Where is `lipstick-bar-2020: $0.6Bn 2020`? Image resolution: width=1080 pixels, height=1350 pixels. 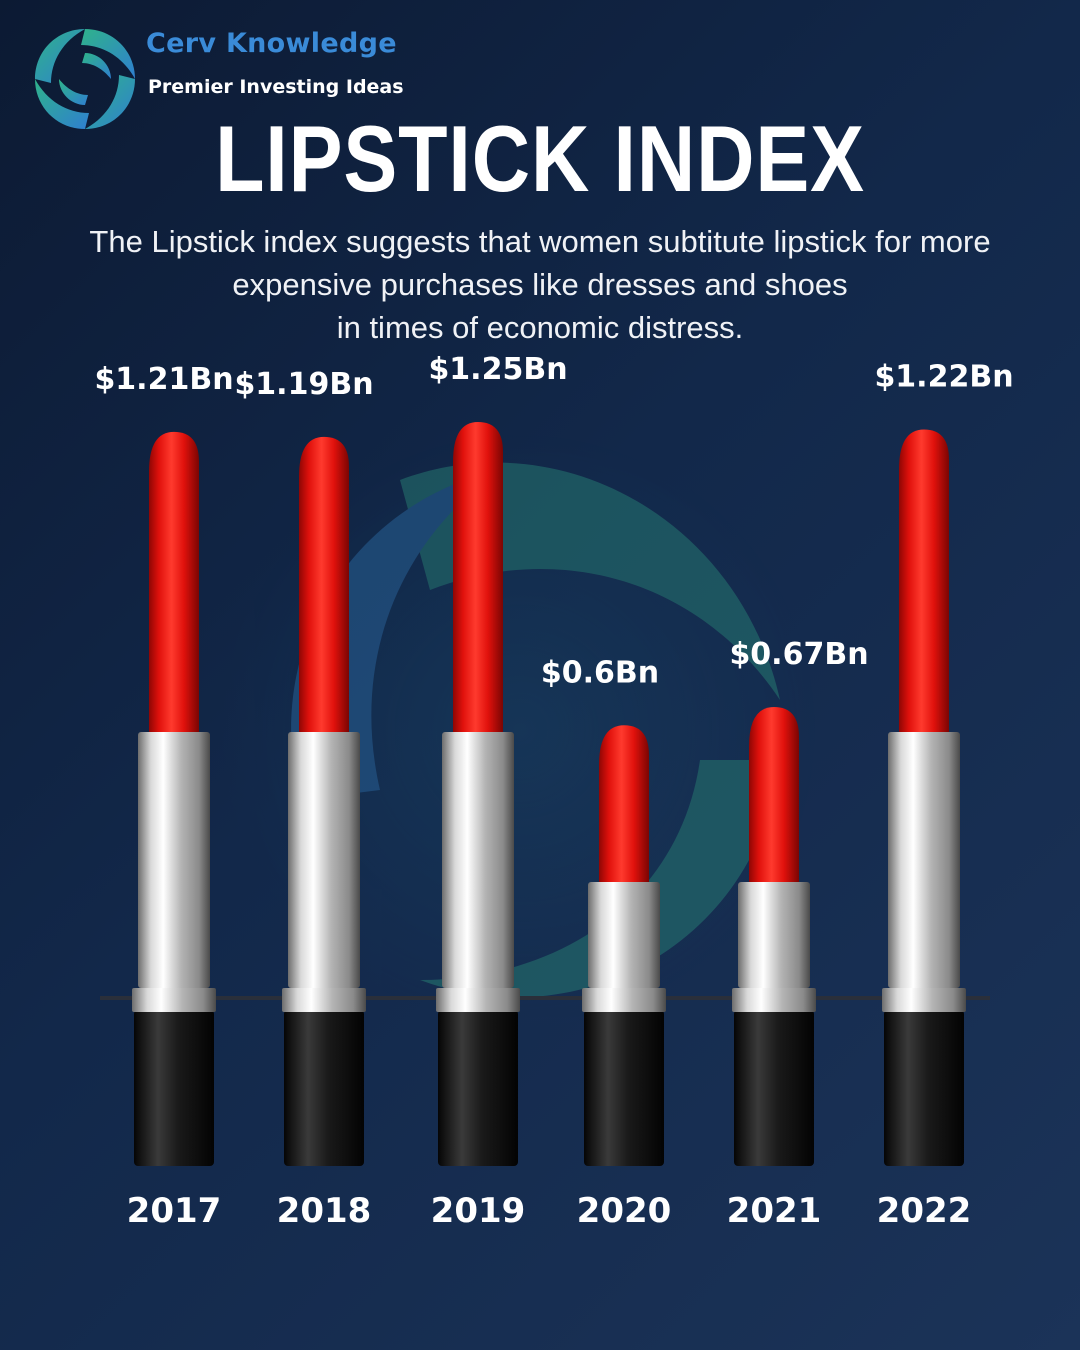
lipstick-bar-2020: $0.6Bn 2020 is located at coordinates (606, 943).